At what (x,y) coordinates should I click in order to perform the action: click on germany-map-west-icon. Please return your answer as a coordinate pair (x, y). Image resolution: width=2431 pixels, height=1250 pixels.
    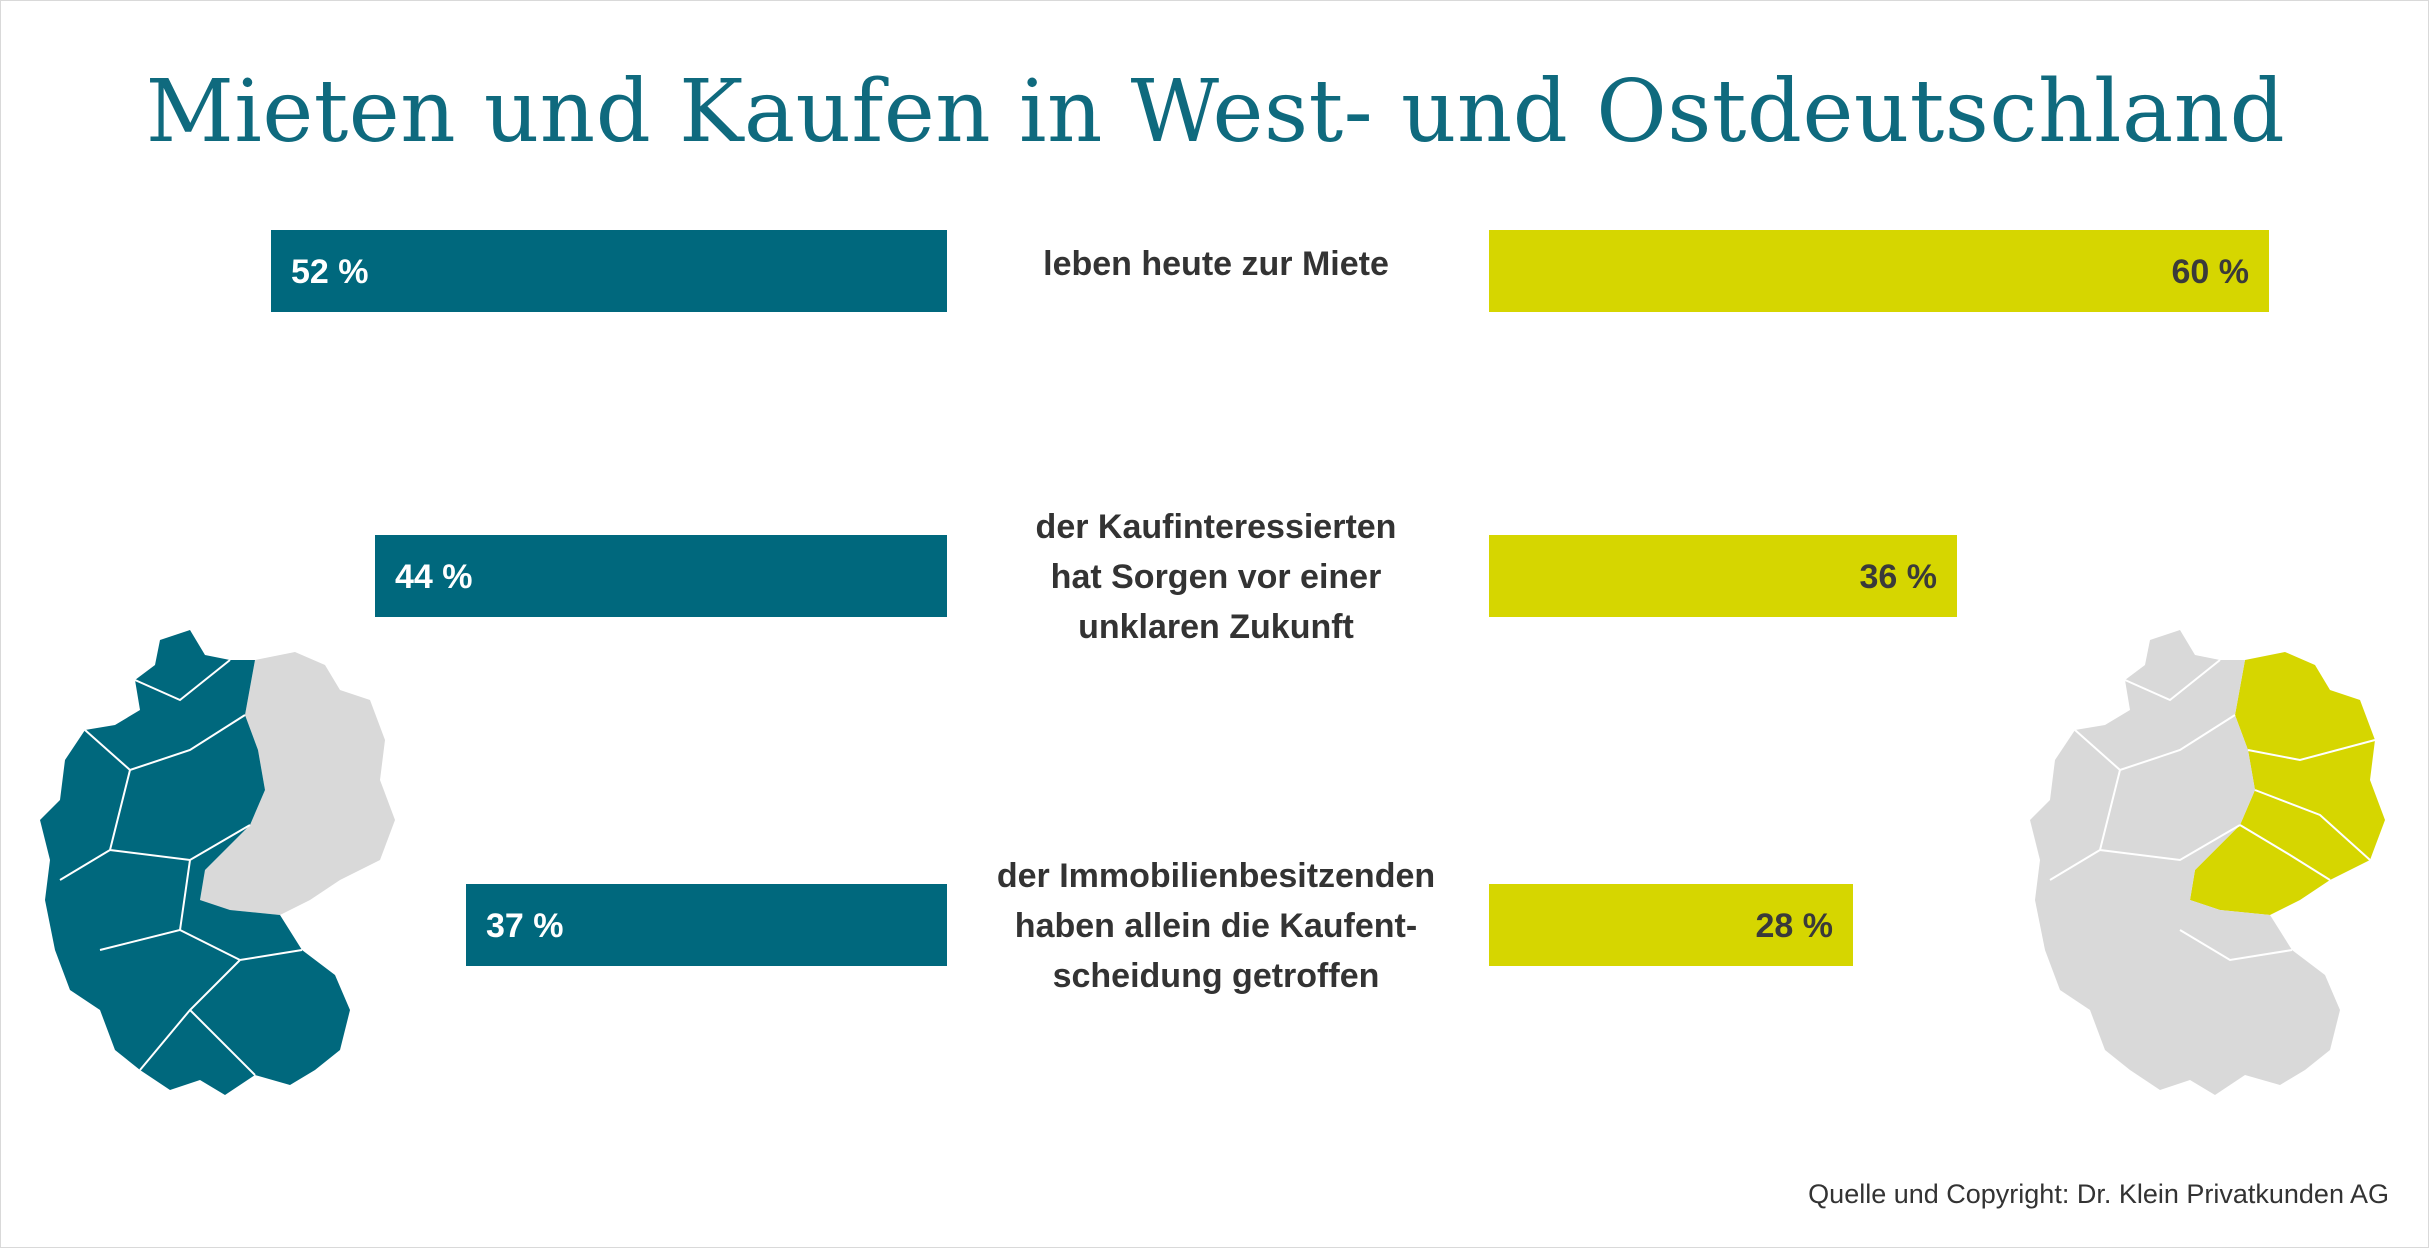
    Looking at the image, I should click on (217, 862).